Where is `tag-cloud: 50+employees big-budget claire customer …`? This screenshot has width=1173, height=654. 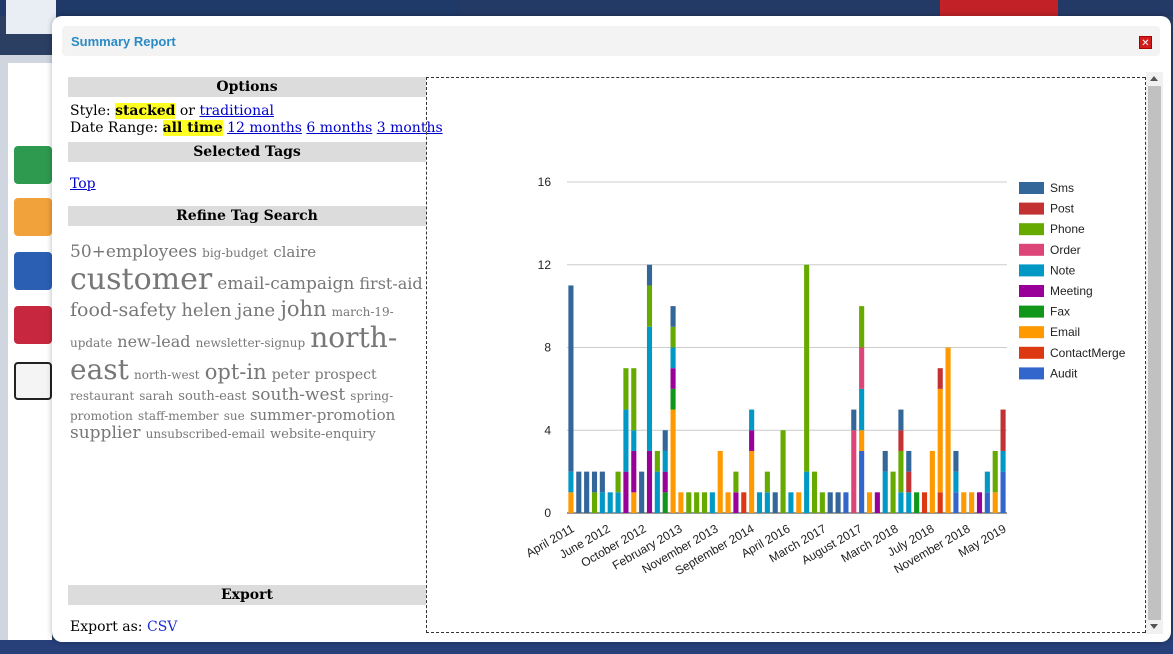
tag-cloud: 50+employees big-budget claire customer … is located at coordinates (248, 343).